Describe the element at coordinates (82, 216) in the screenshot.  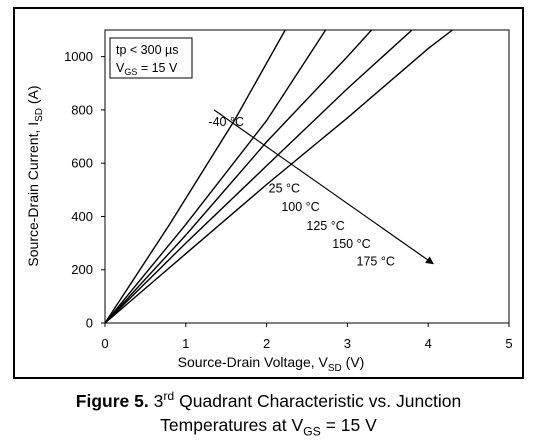
I see `y-tick-label: 400` at that location.